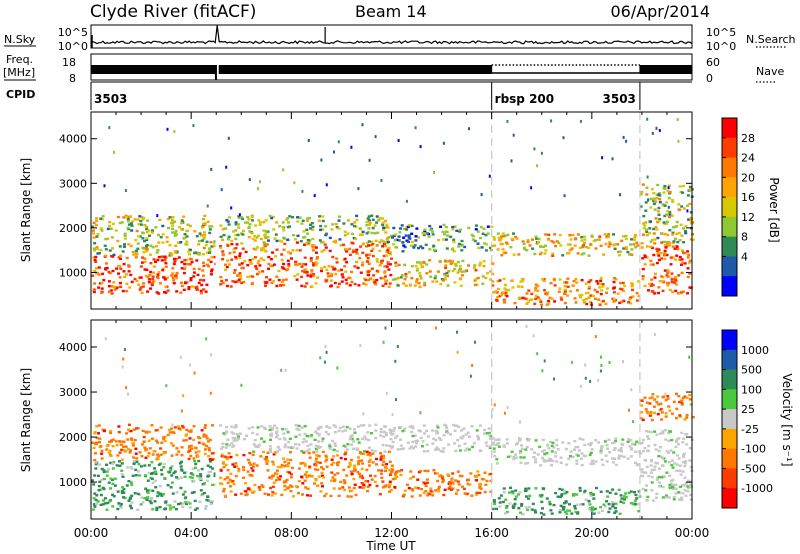 This screenshot has width=800, height=554. I want to click on colorbar-tick-label: -25, so click(750, 429).